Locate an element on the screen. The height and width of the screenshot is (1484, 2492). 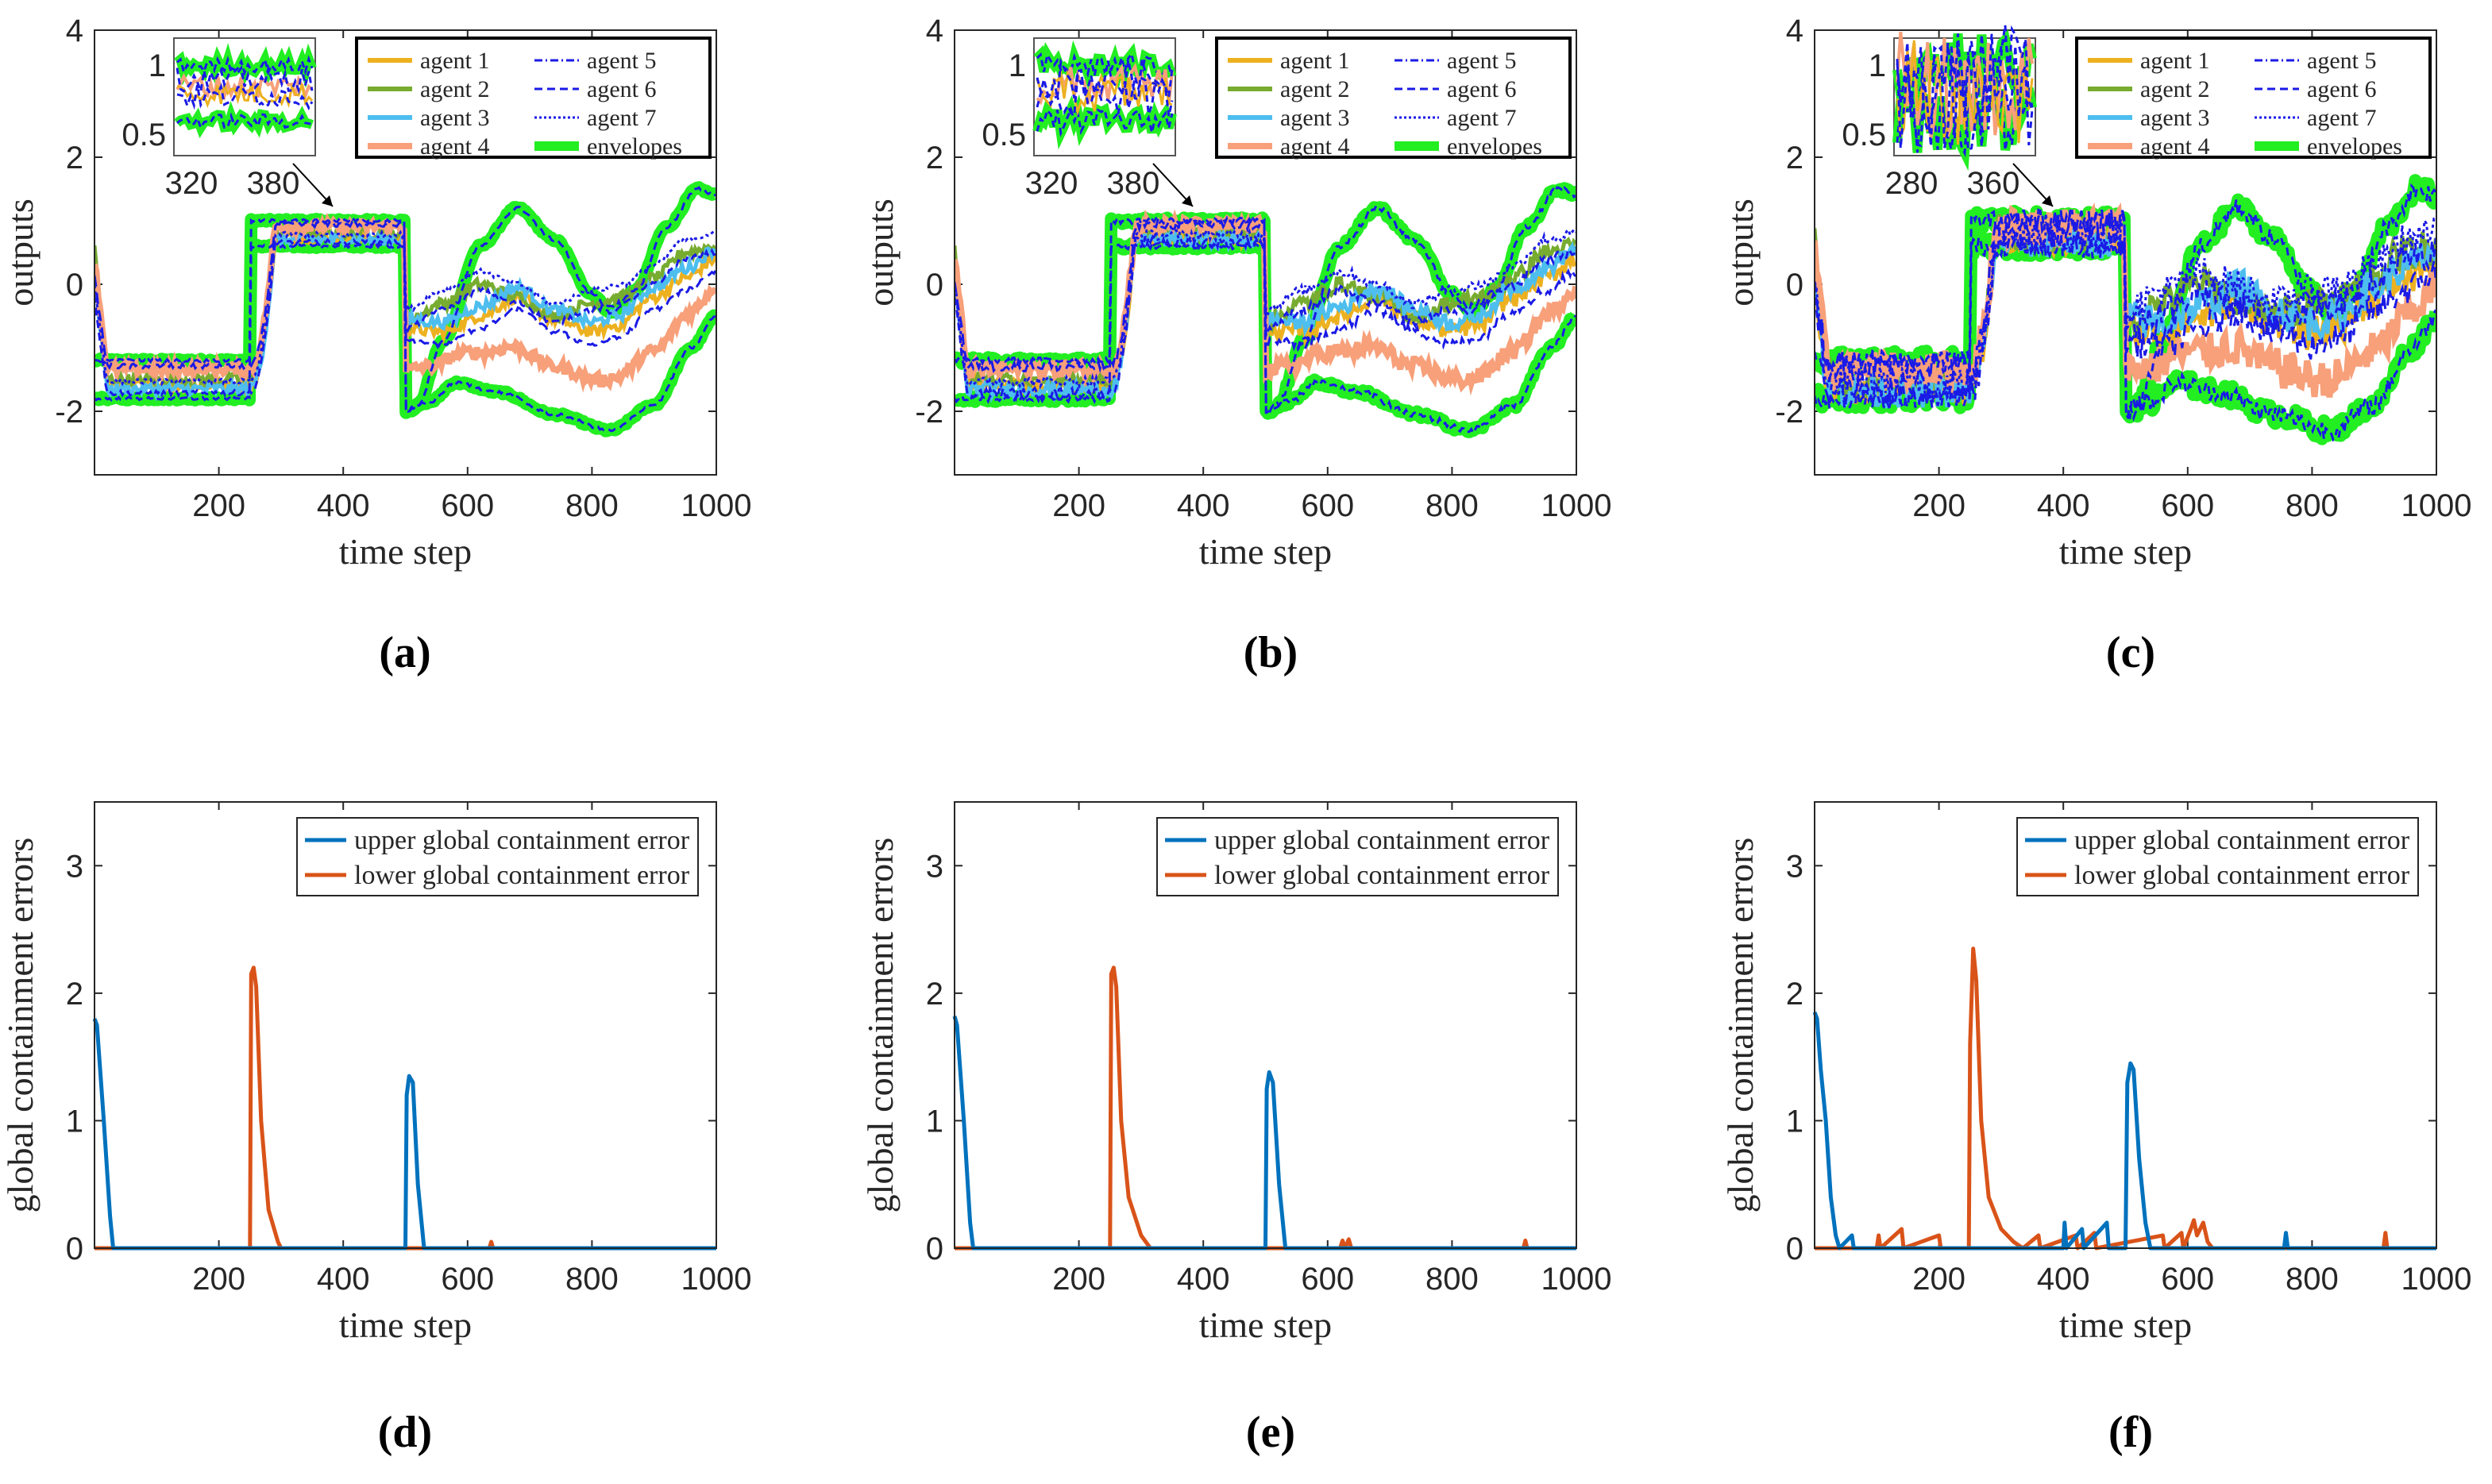
inset-x-tick: 380 is located at coordinates (274, 184).